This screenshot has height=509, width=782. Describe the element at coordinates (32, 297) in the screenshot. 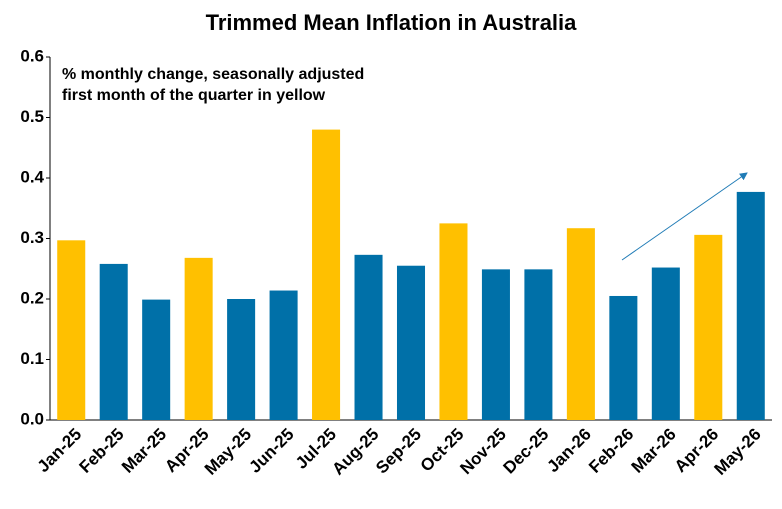

I see `y-tick-label: 0.2` at that location.